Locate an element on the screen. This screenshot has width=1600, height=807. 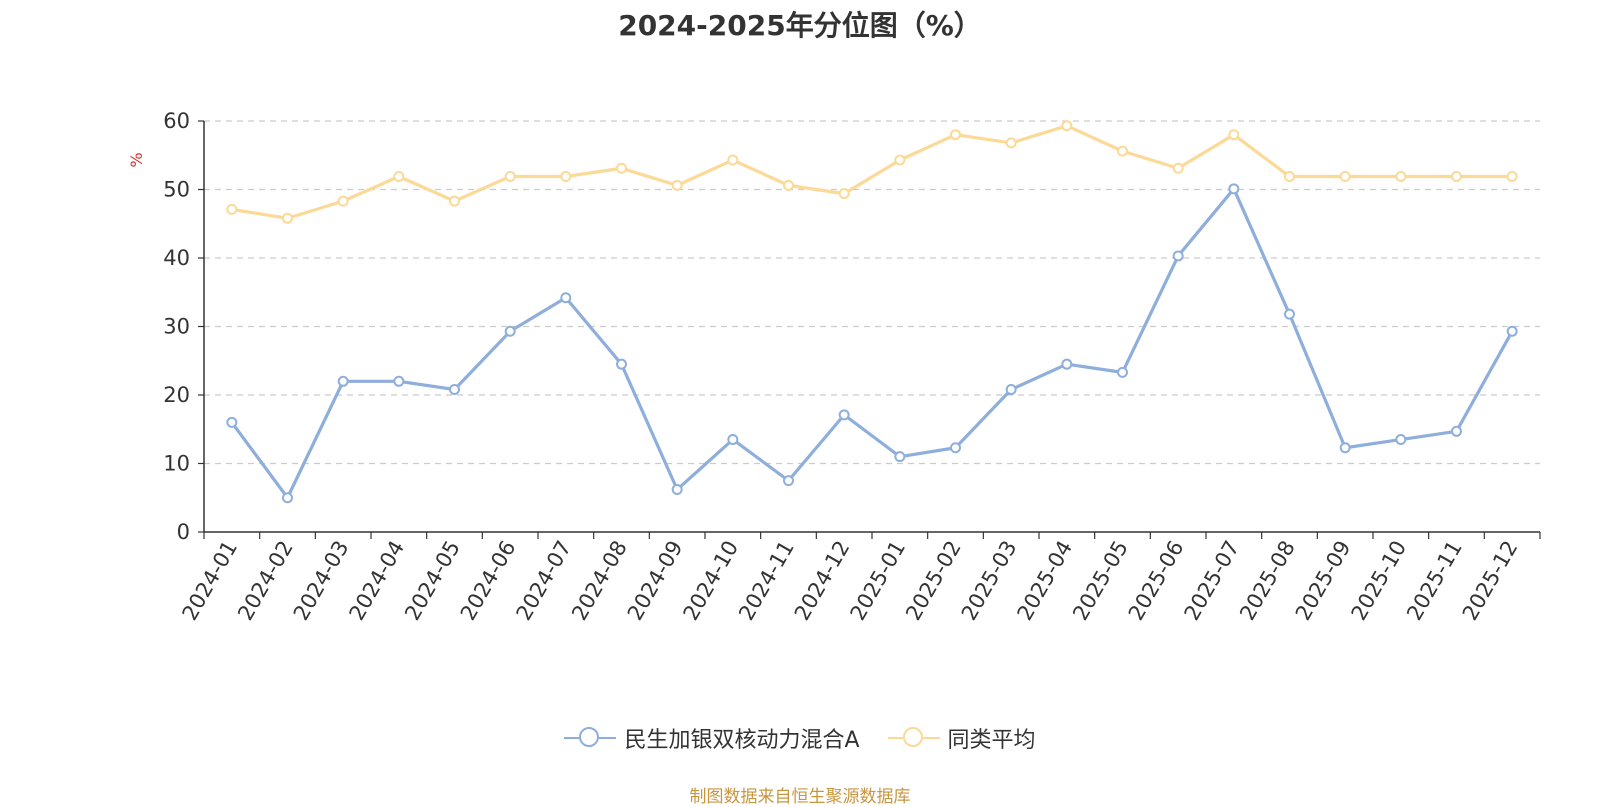
y-tick-label: 40 is located at coordinates (176, 258).